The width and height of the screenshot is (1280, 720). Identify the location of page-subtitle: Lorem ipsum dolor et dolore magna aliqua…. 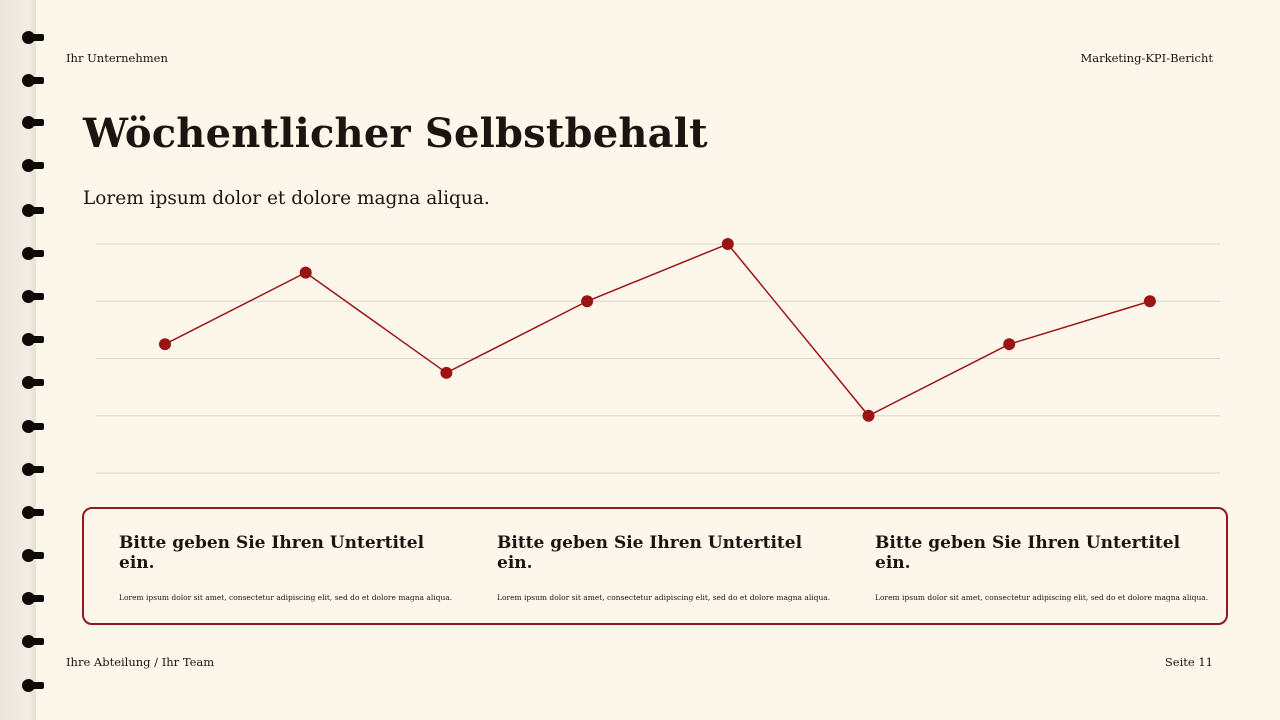
(286, 198).